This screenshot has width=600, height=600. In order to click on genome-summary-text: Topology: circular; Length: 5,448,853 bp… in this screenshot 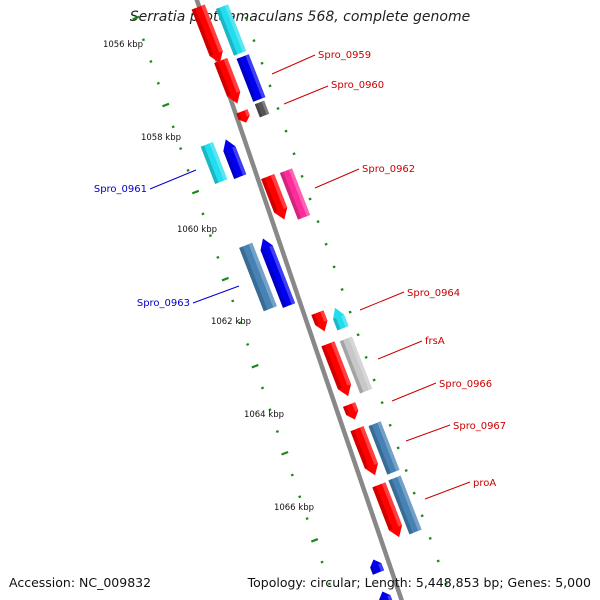, I will do `click(419, 582)`.